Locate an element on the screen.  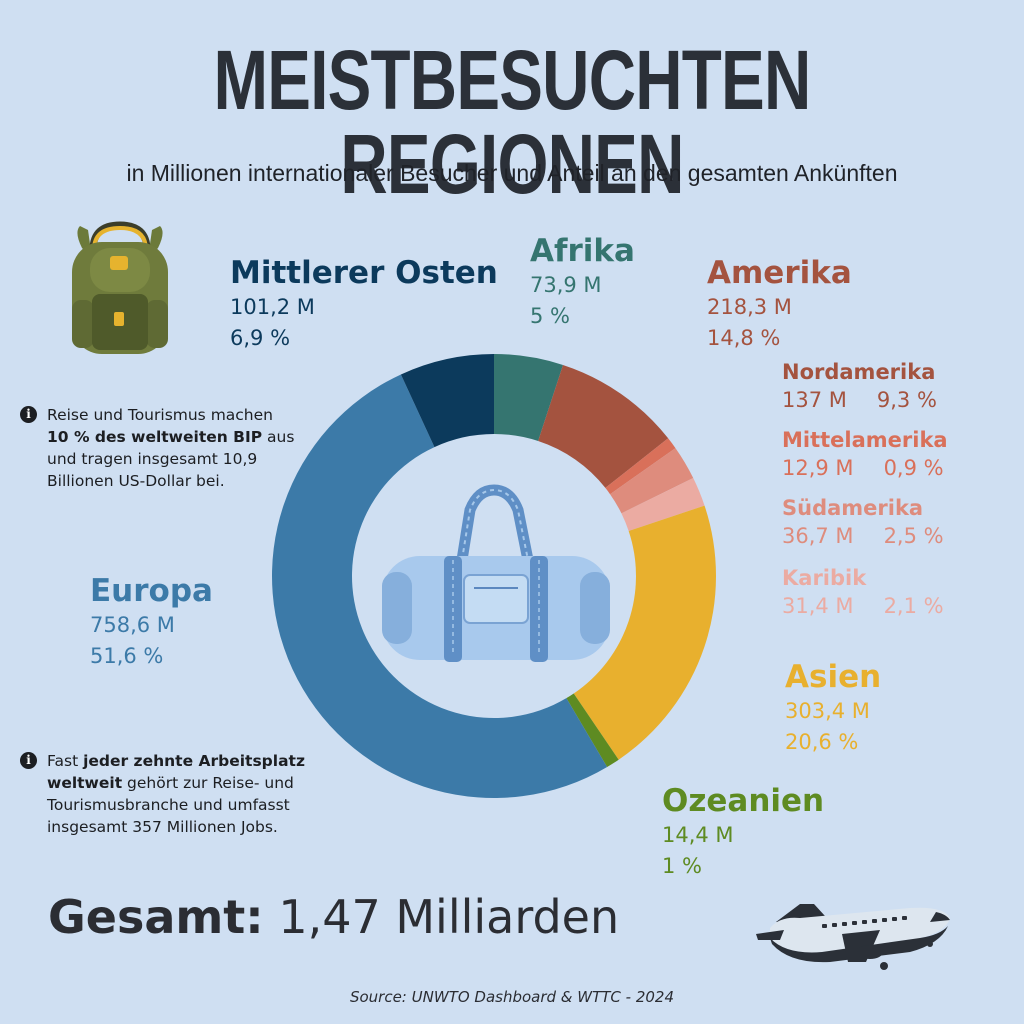
label-share: 20,6 % is located at coordinates (822, 742).